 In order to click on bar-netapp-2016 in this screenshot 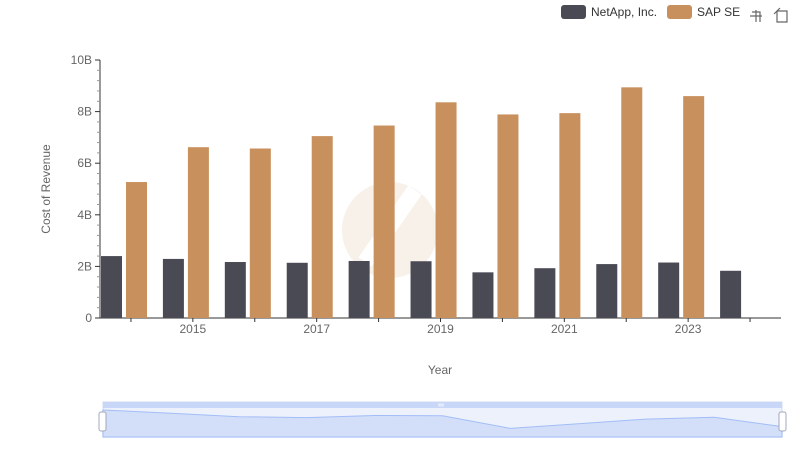, I will do `click(235, 290)`.